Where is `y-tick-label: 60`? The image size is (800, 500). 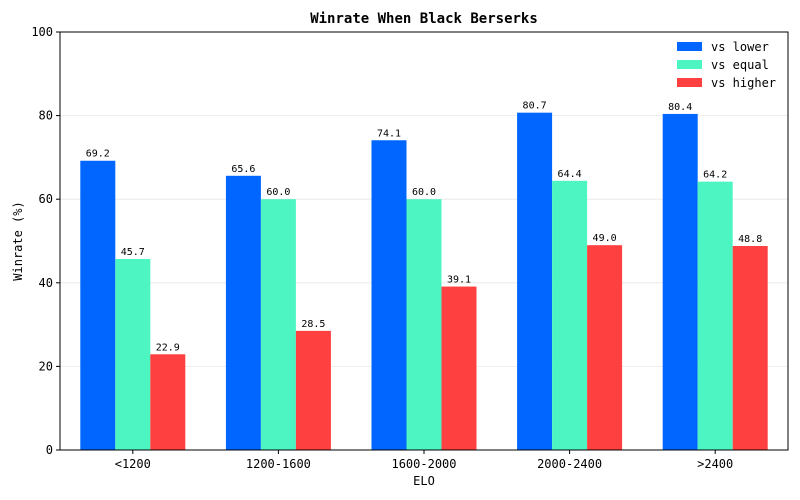 y-tick-label: 60 is located at coordinates (46, 199).